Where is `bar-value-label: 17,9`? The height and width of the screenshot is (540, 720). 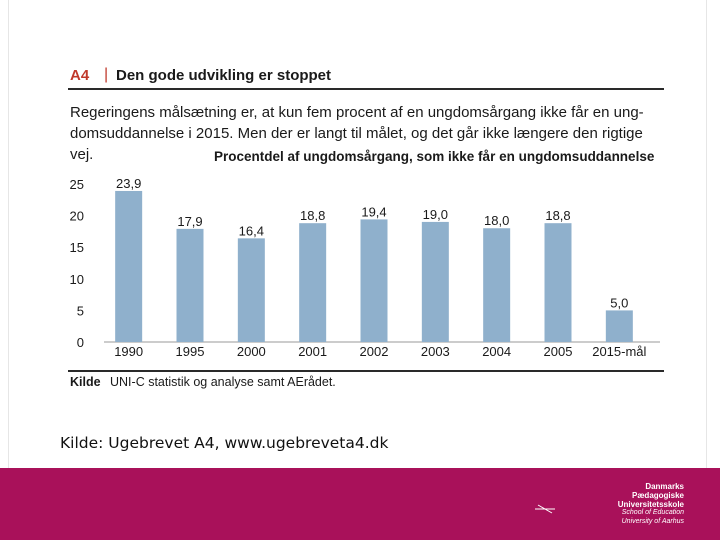
bar-value-label: 17,9 is located at coordinates (189, 221).